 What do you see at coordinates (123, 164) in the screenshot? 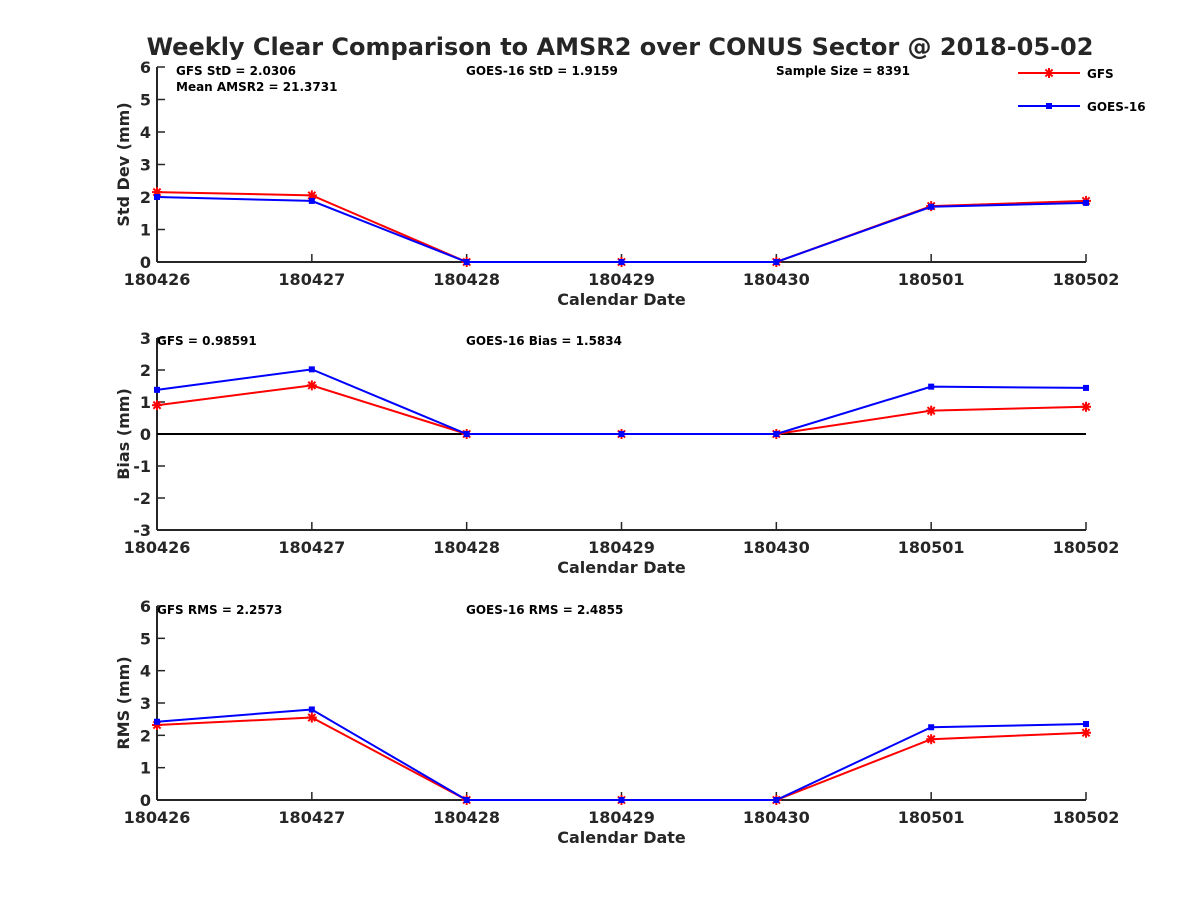
I see `y-axis-label: Std Dev (mm)` at bounding box center [123, 164].